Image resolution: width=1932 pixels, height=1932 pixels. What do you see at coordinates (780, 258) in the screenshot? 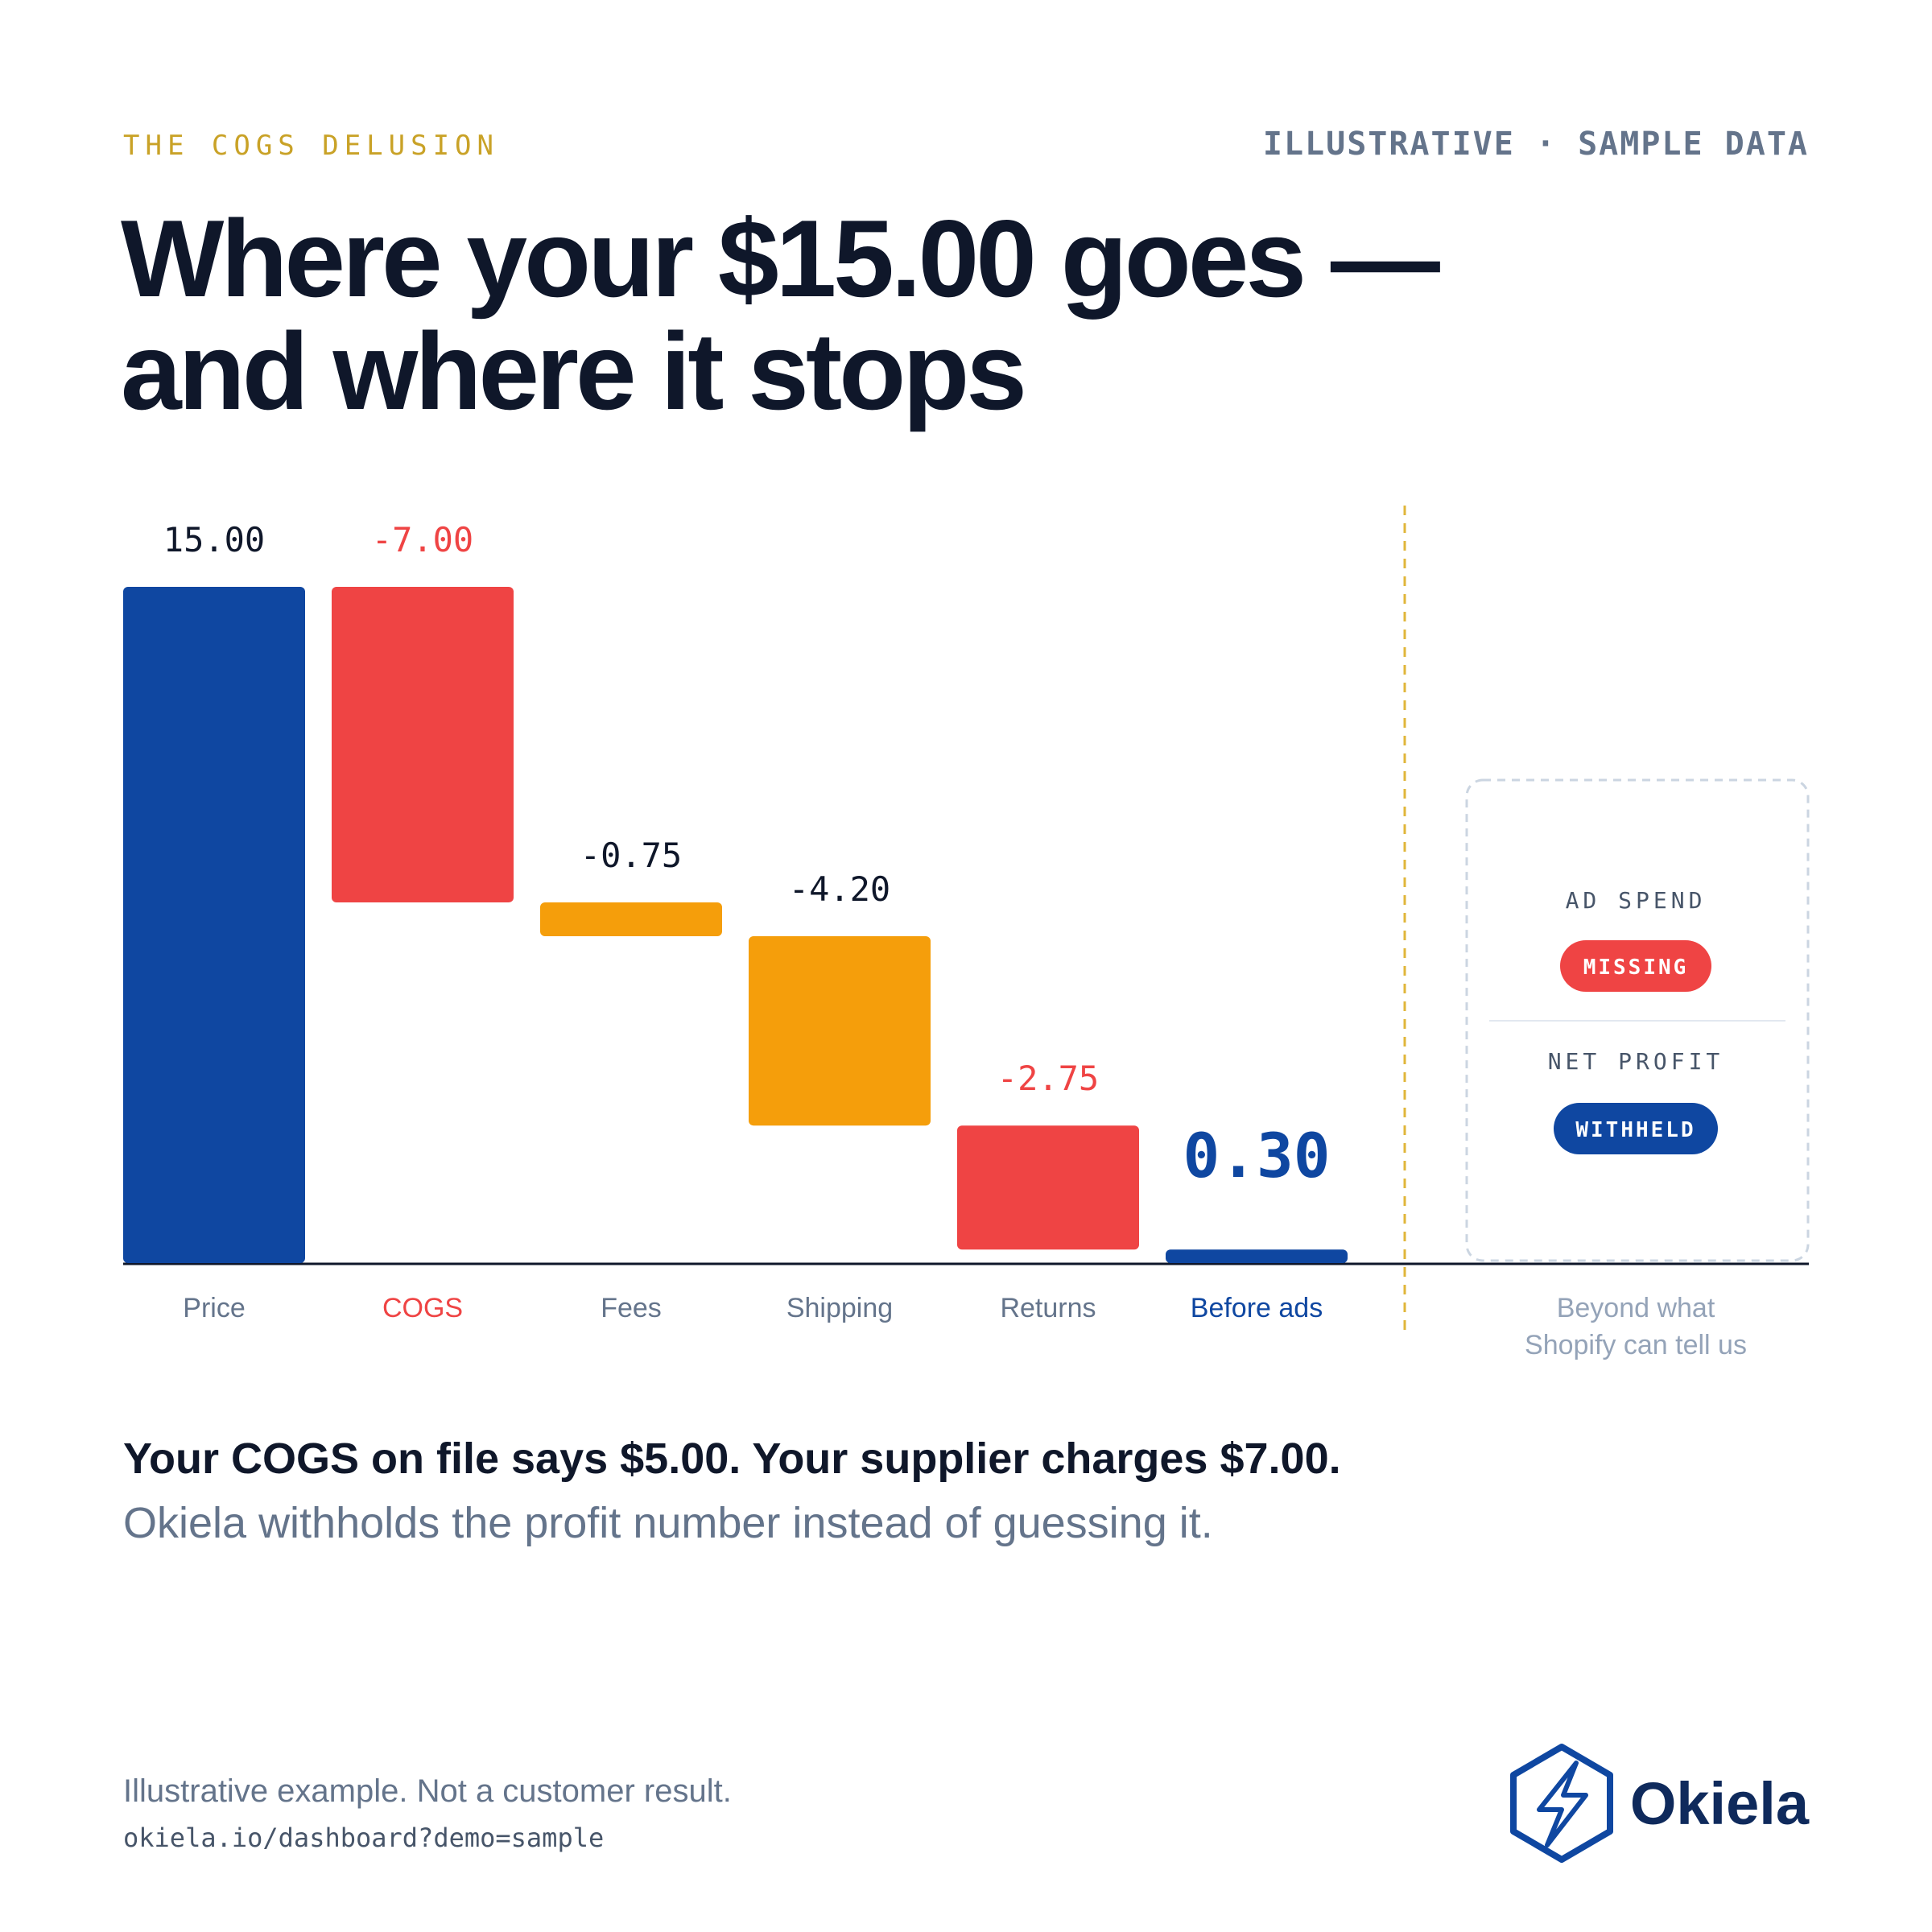
I see `title-line: Where your $15.00 goes —` at bounding box center [780, 258].